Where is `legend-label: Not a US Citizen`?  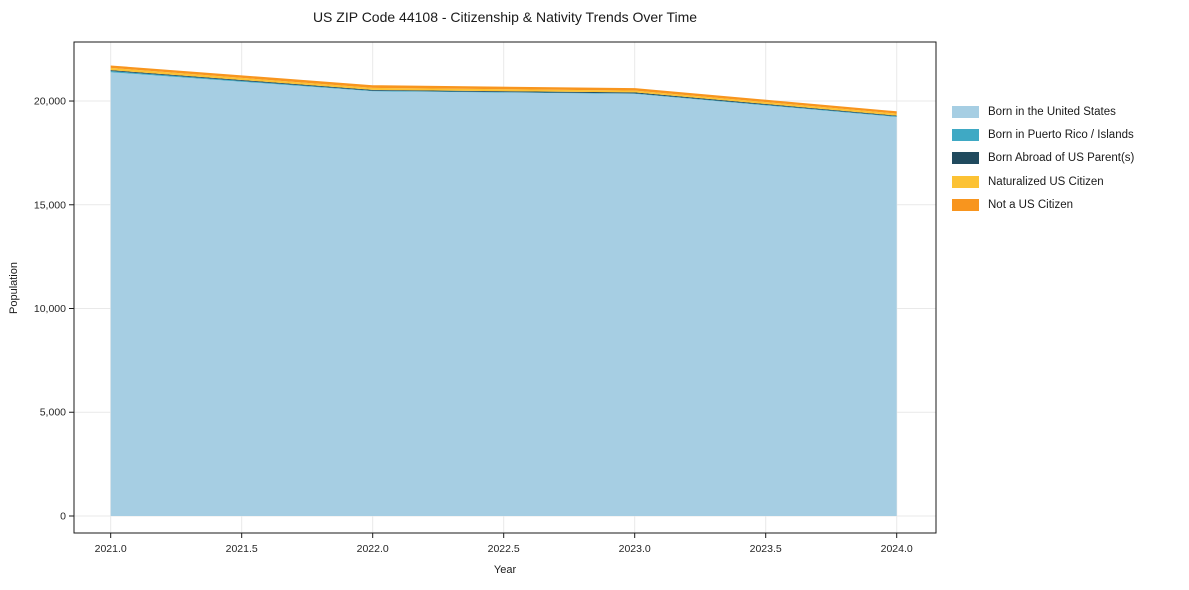
legend-label: Not a US Citizen is located at coordinates (1031, 205).